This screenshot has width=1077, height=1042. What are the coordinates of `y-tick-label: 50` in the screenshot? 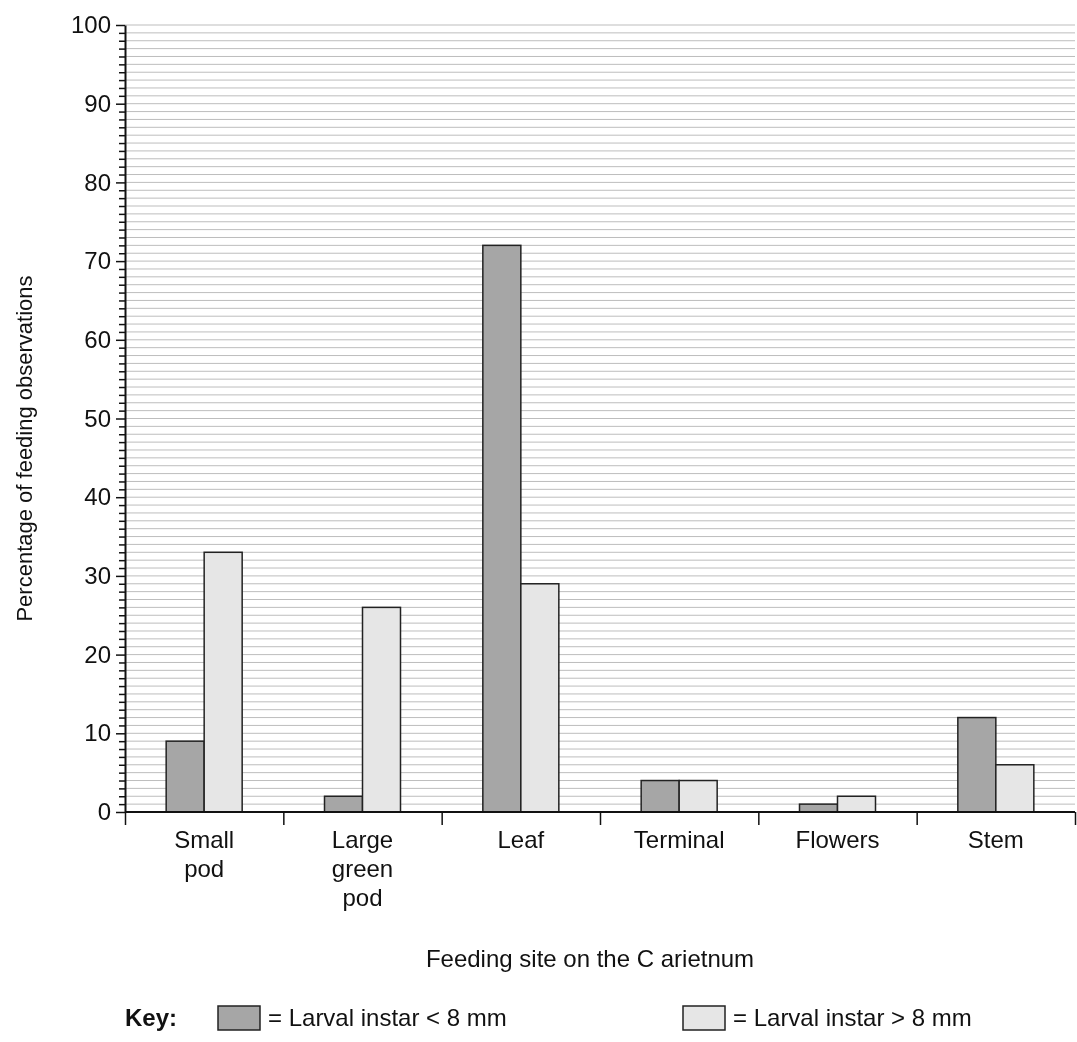 It's located at (97, 418).